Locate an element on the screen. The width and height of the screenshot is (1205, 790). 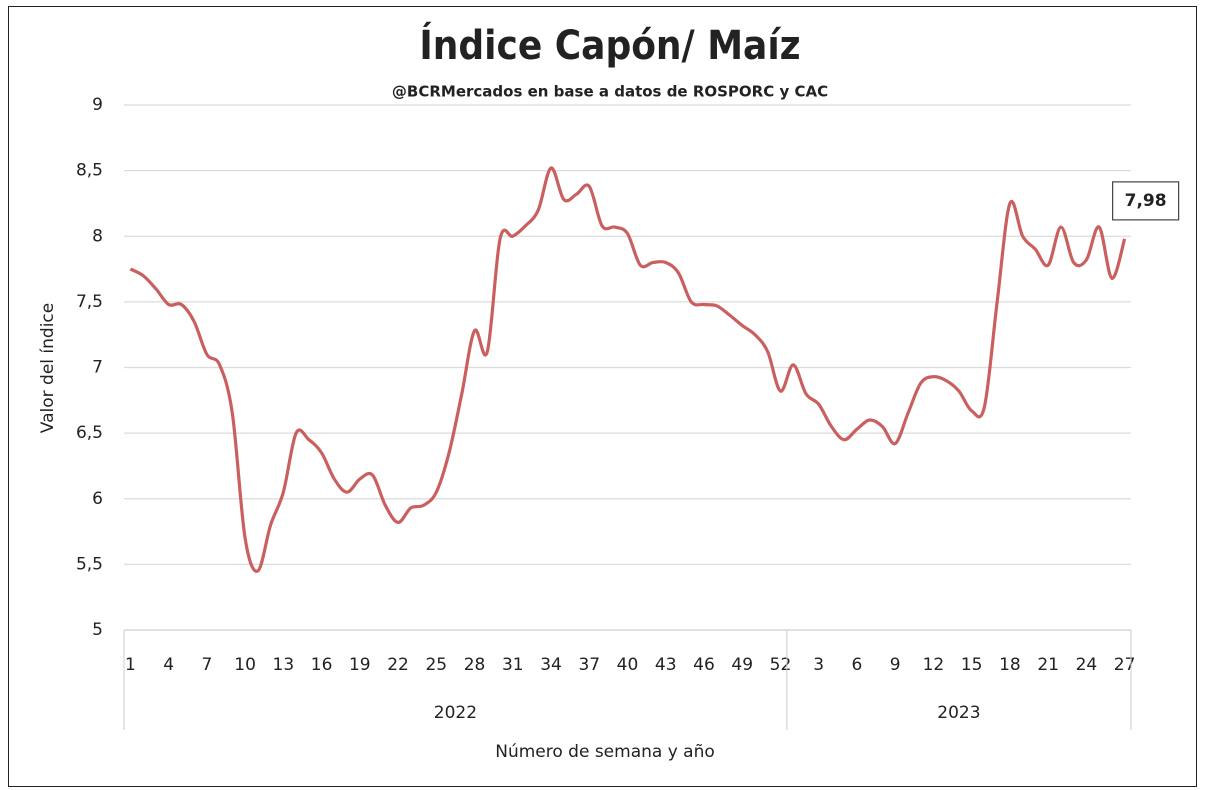
x-axis-label: Número de semana y año is located at coordinates (605, 752).